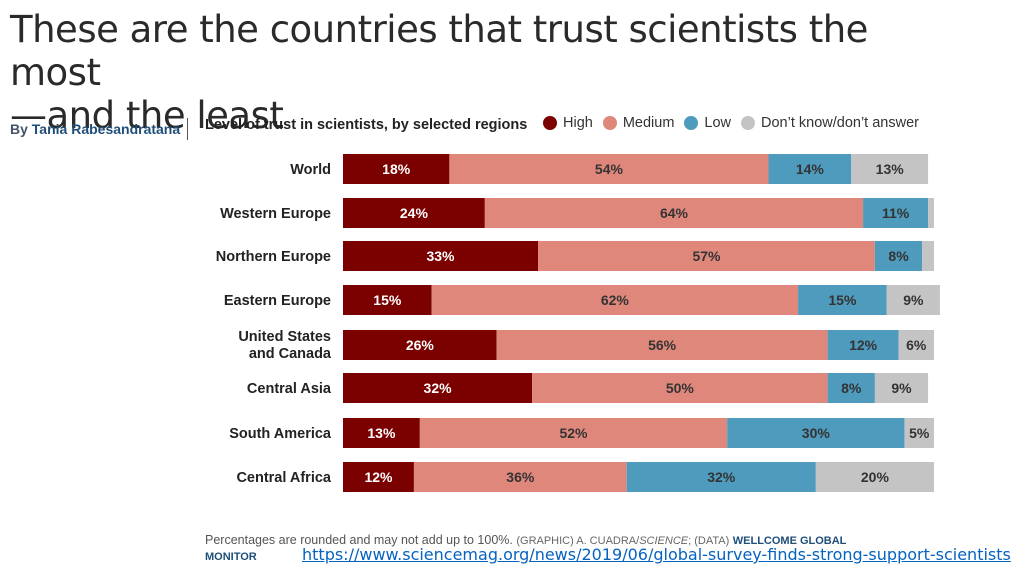  Describe the element at coordinates (280, 434) in the screenshot. I see `category-label: South America` at that location.